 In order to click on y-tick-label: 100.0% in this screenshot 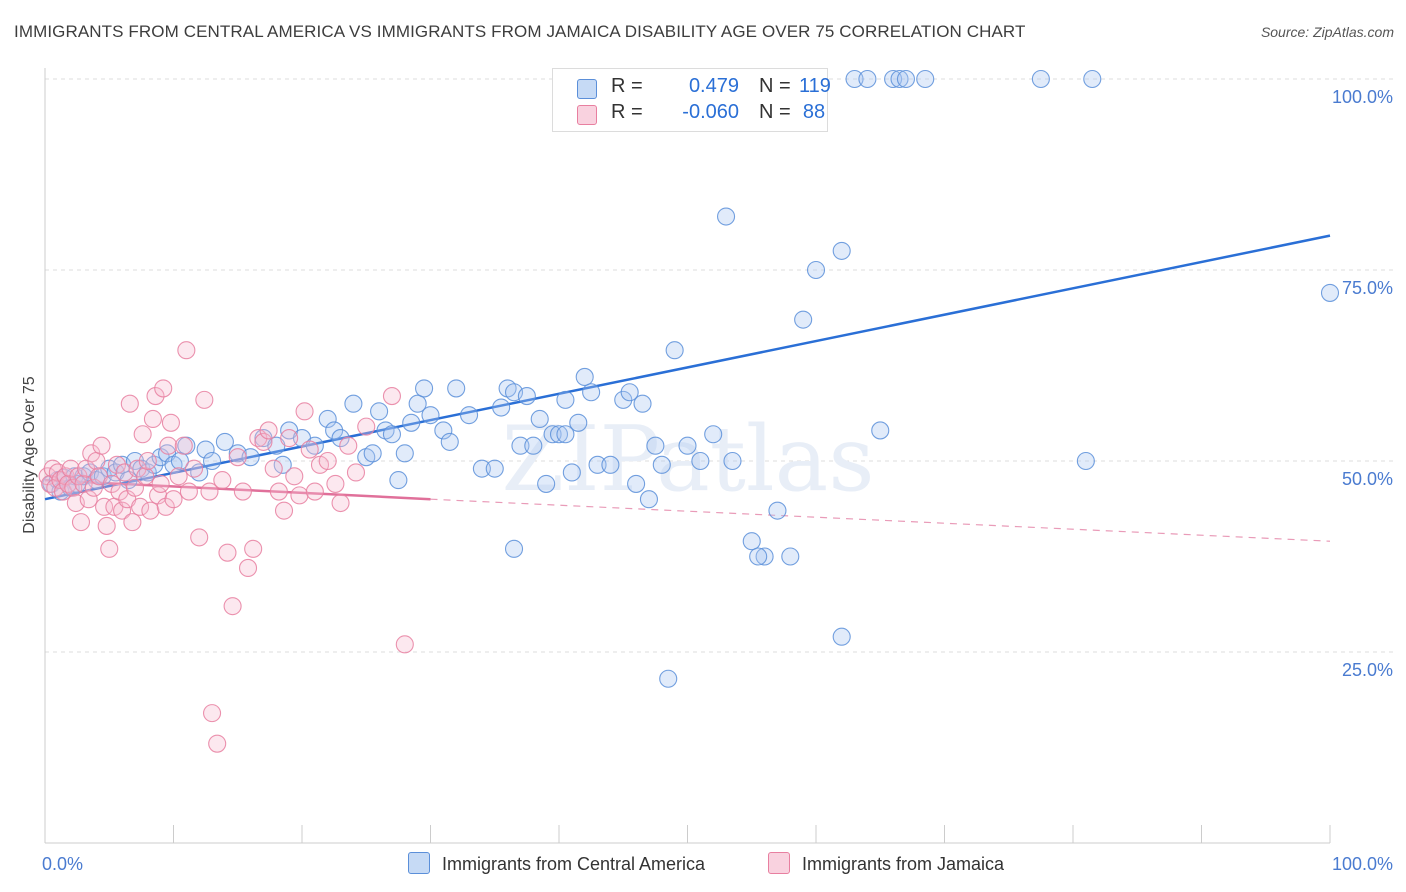, I will do `click(1362, 97)`.